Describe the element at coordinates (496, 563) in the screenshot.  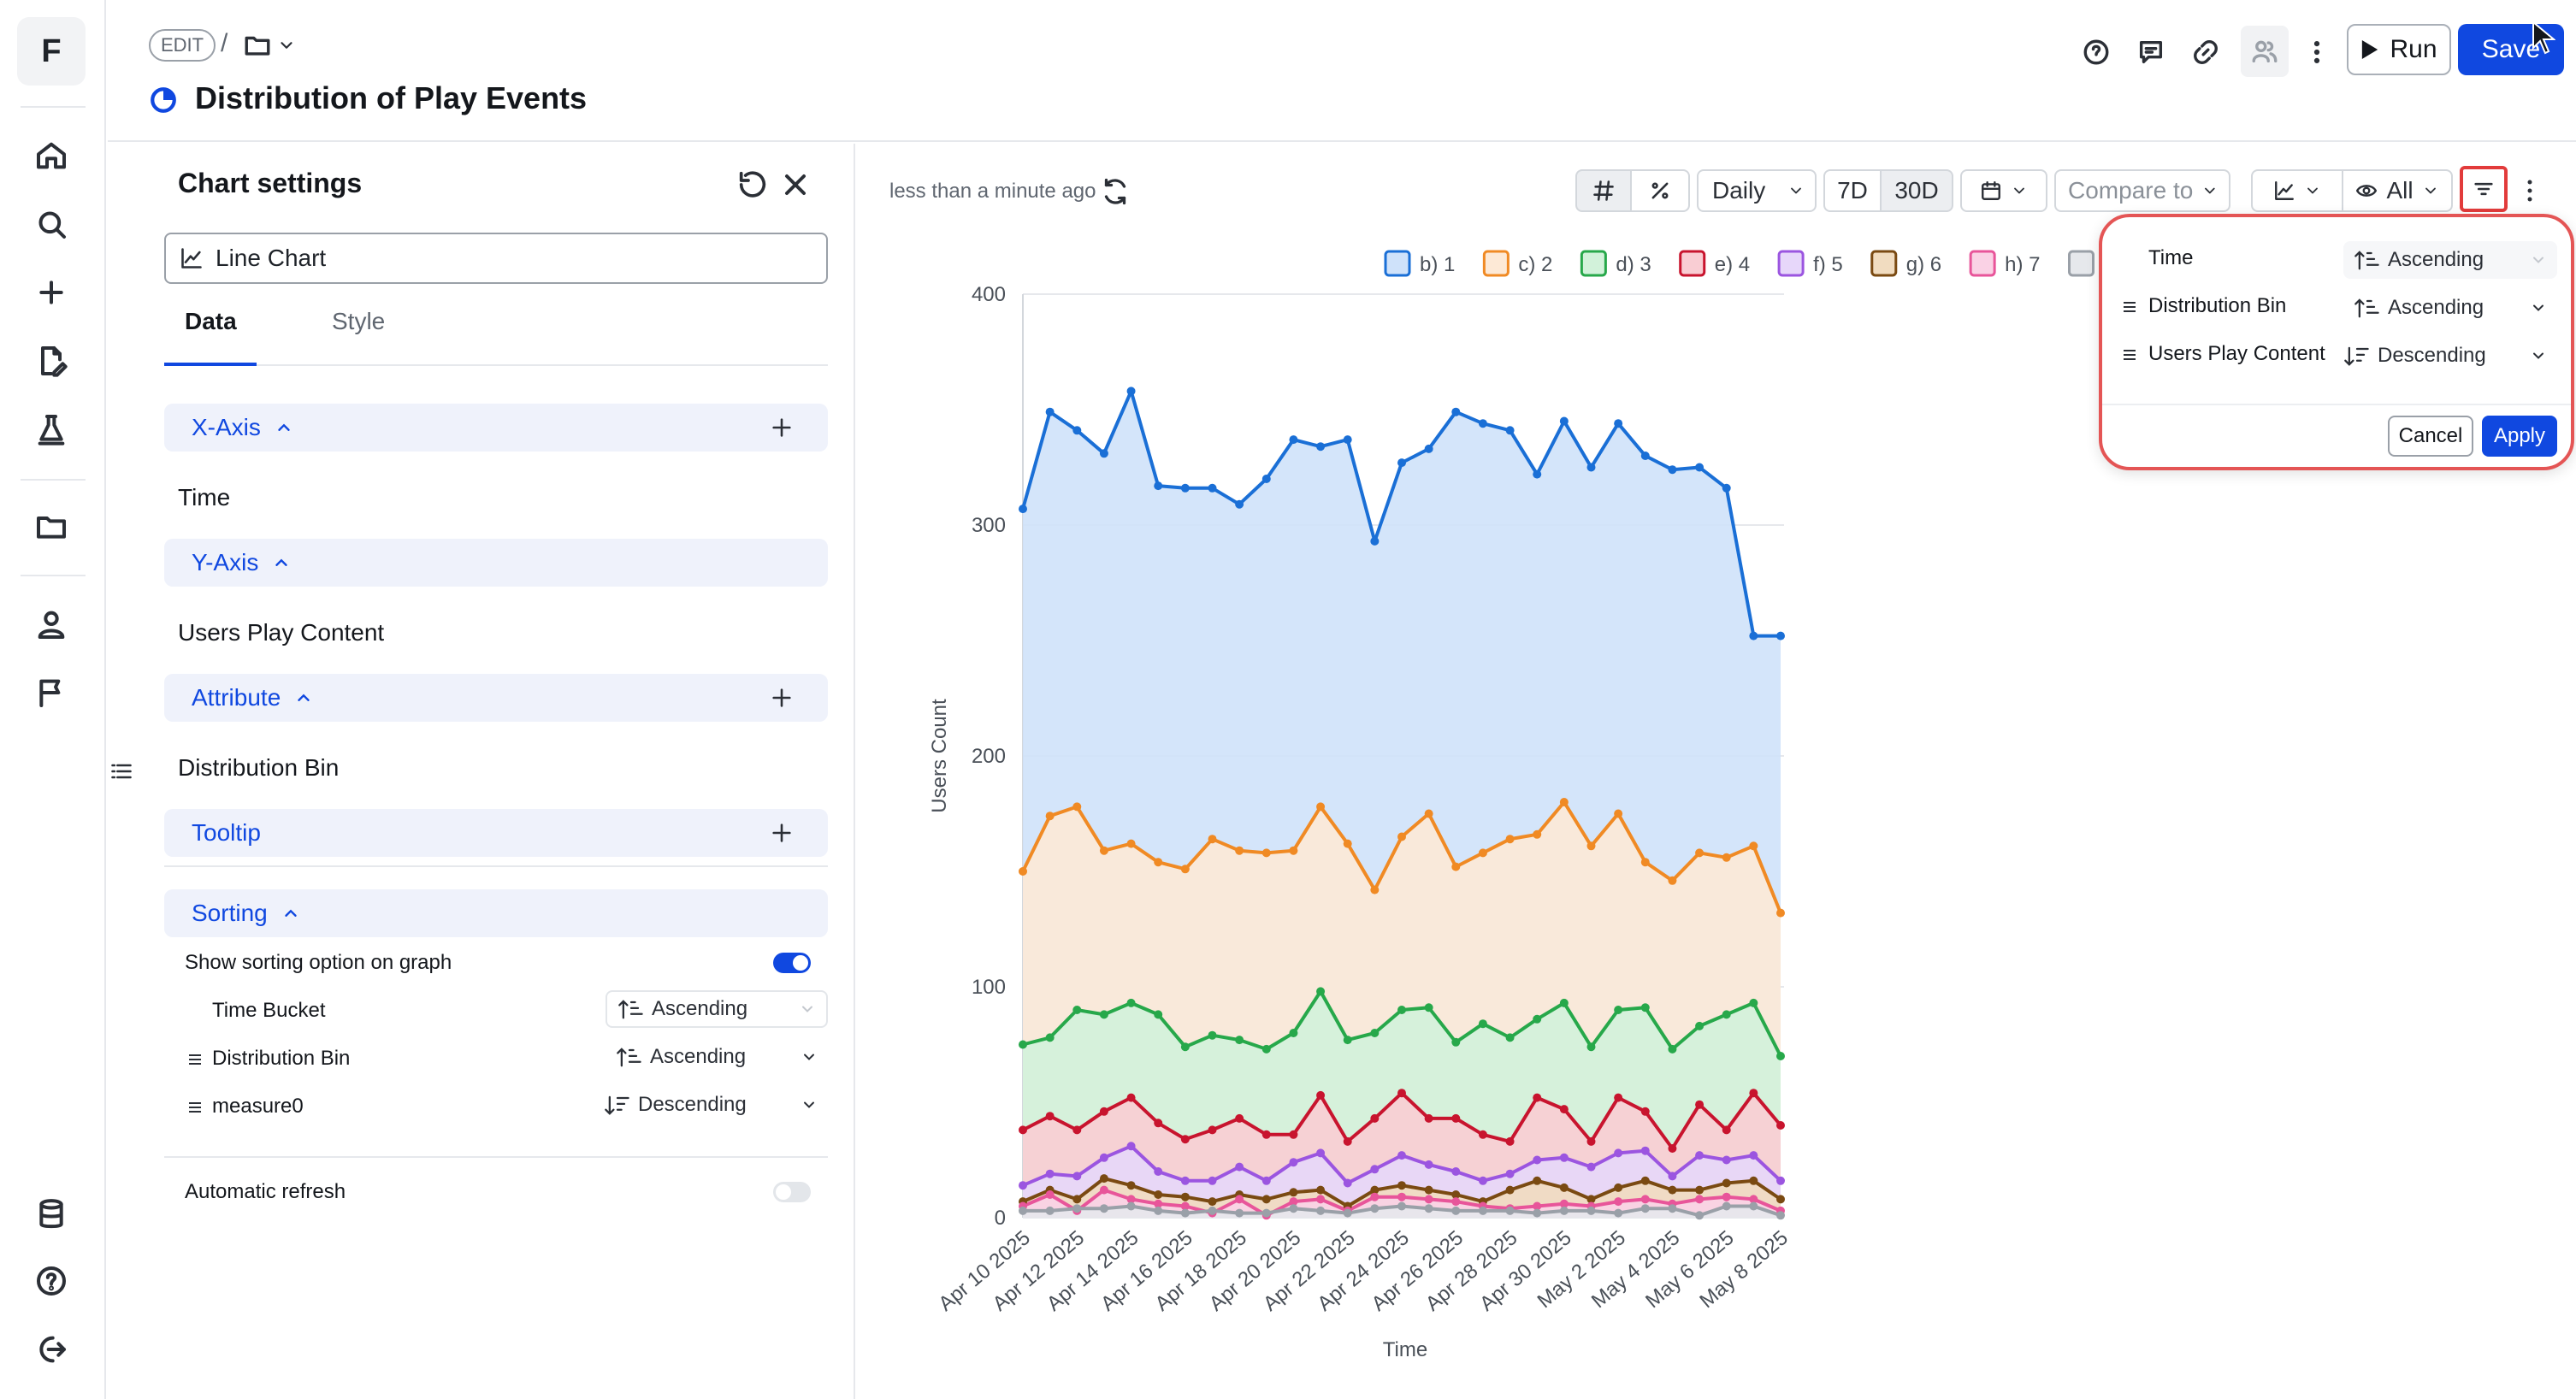
I see `y-axis-section: Y-Axis` at that location.